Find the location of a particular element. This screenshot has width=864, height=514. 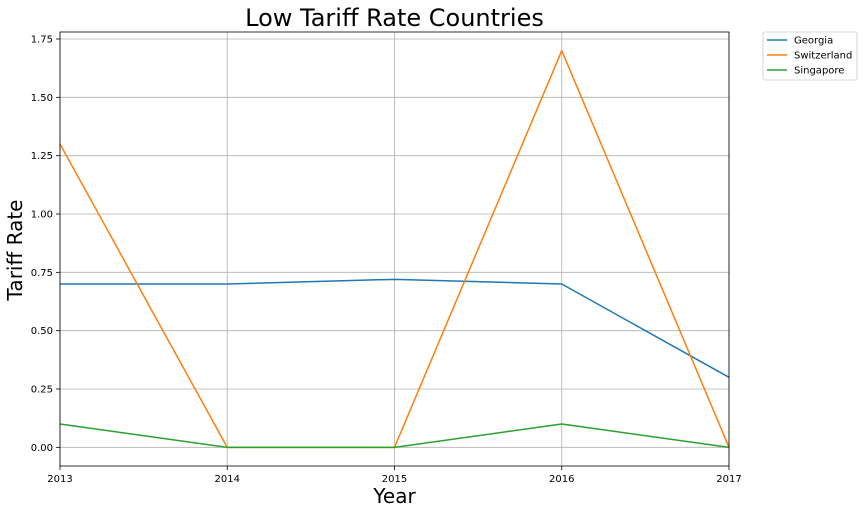

series-line-singapore is located at coordinates (394, 436).